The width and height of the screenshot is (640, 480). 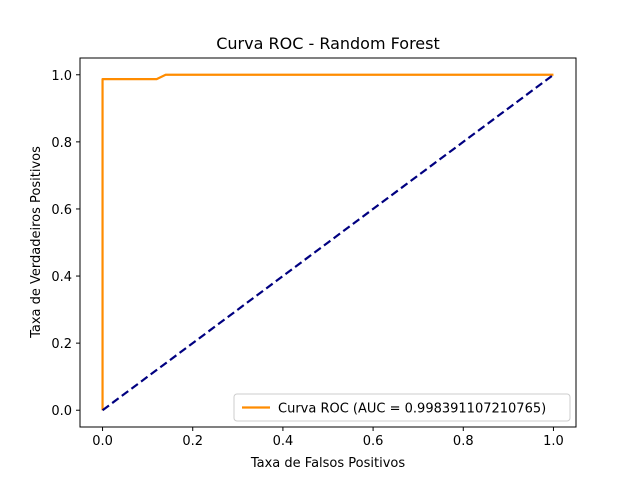 What do you see at coordinates (61, 143) in the screenshot?
I see `y-tick-label: 0.8` at bounding box center [61, 143].